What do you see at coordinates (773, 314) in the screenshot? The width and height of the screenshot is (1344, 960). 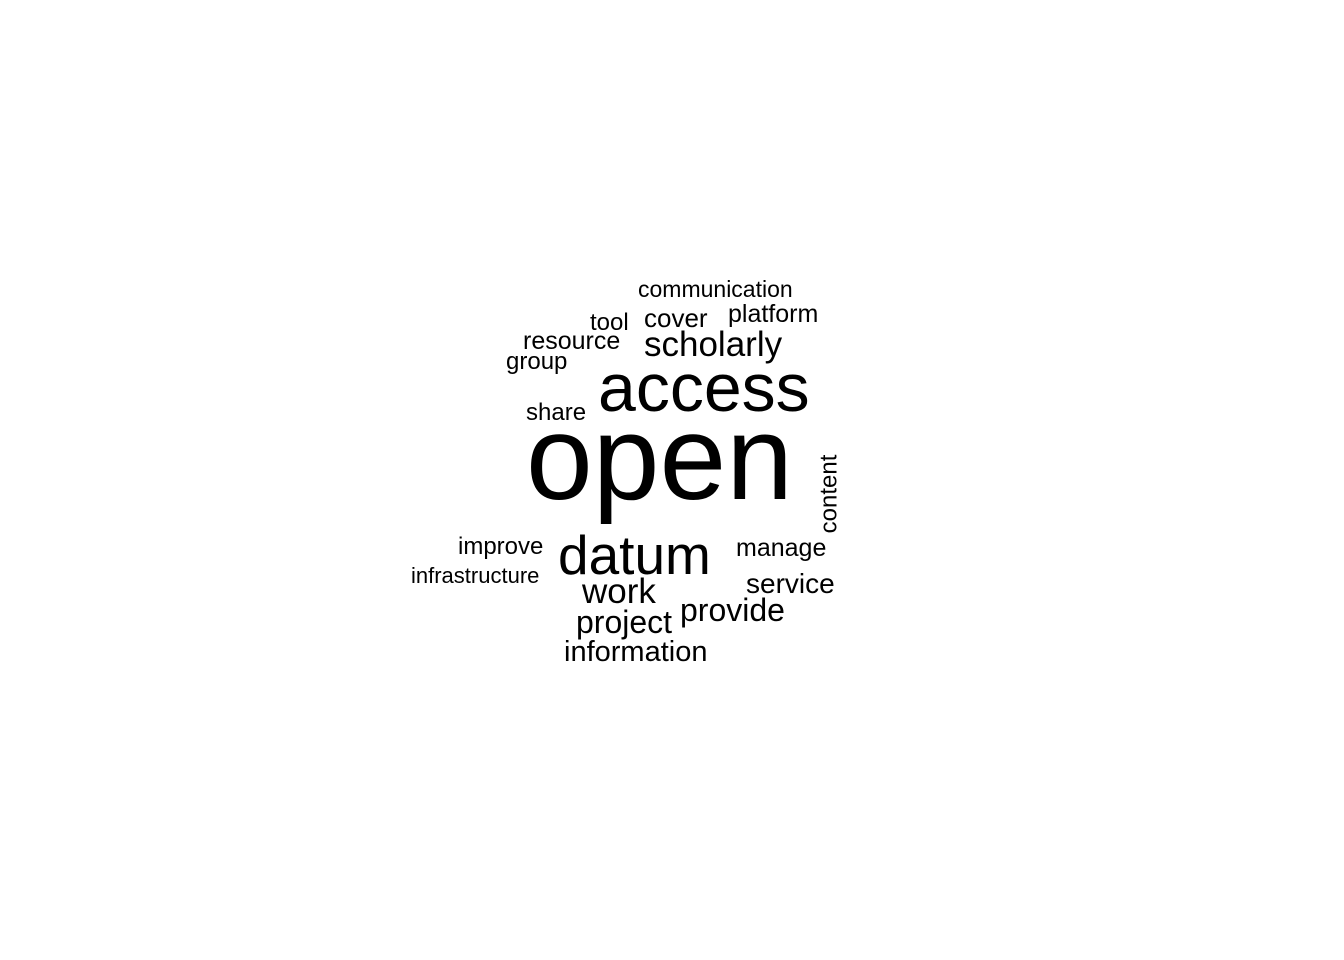 I see `word-platform: platform` at bounding box center [773, 314].